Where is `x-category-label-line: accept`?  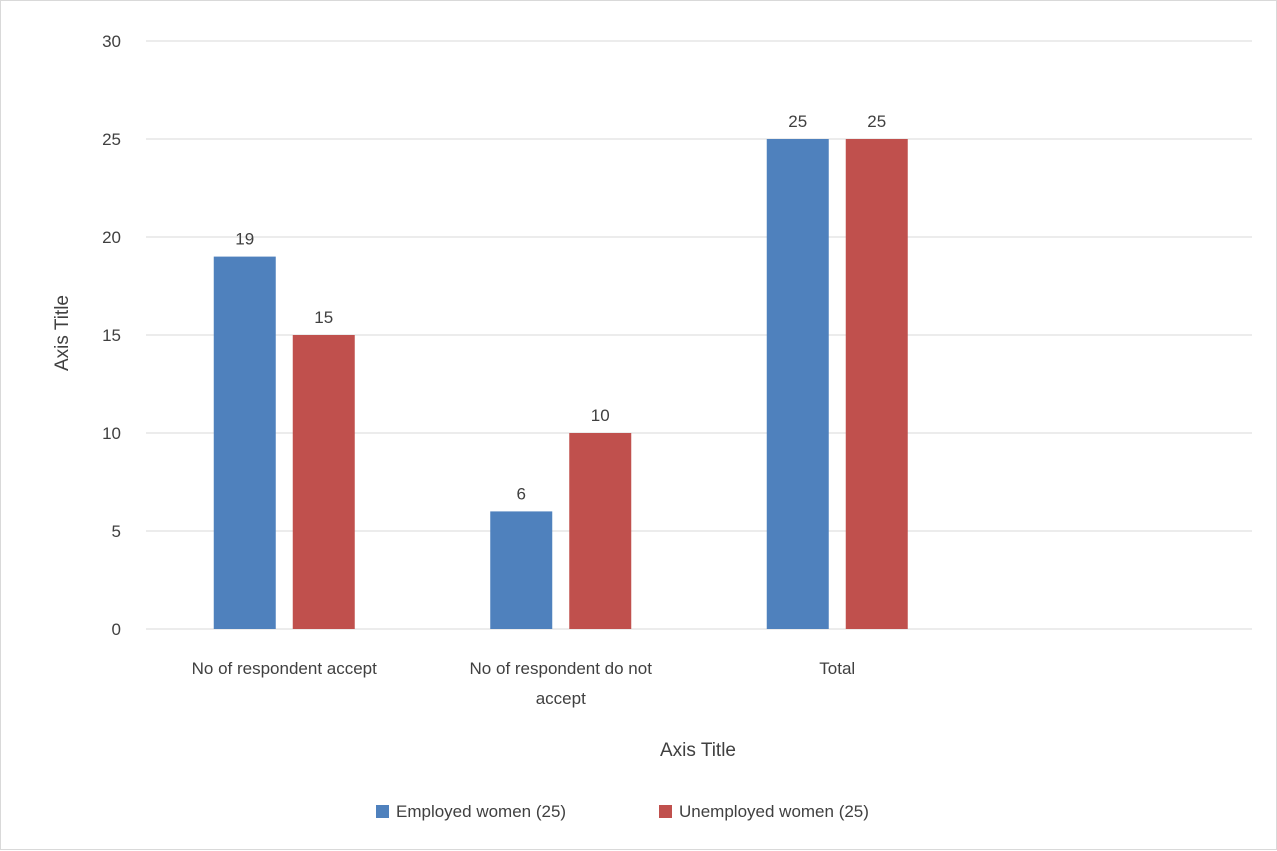
x-category-label-line: accept is located at coordinates (561, 698).